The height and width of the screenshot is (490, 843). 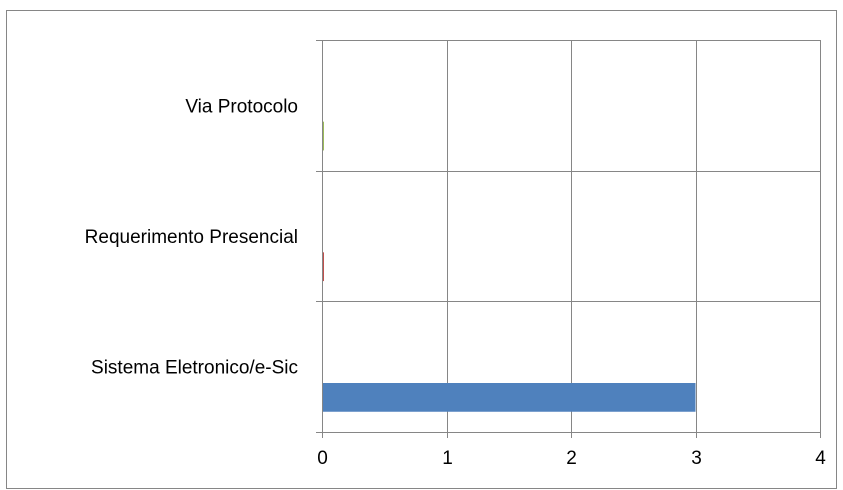 What do you see at coordinates (194, 368) in the screenshot?
I see `category-label-0: Sistema Eletronico/e-Sic` at bounding box center [194, 368].